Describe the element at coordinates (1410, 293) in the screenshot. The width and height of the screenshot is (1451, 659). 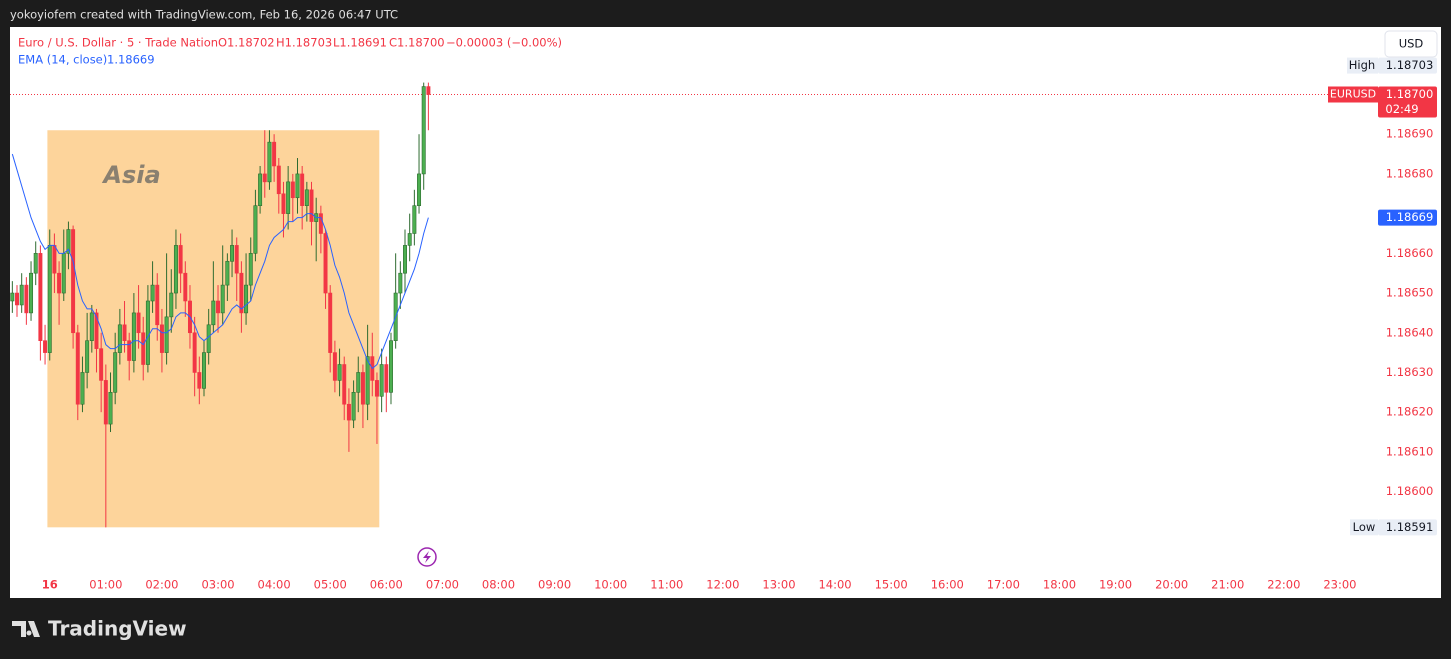
I see `y-tick-label: 1.18650` at that location.